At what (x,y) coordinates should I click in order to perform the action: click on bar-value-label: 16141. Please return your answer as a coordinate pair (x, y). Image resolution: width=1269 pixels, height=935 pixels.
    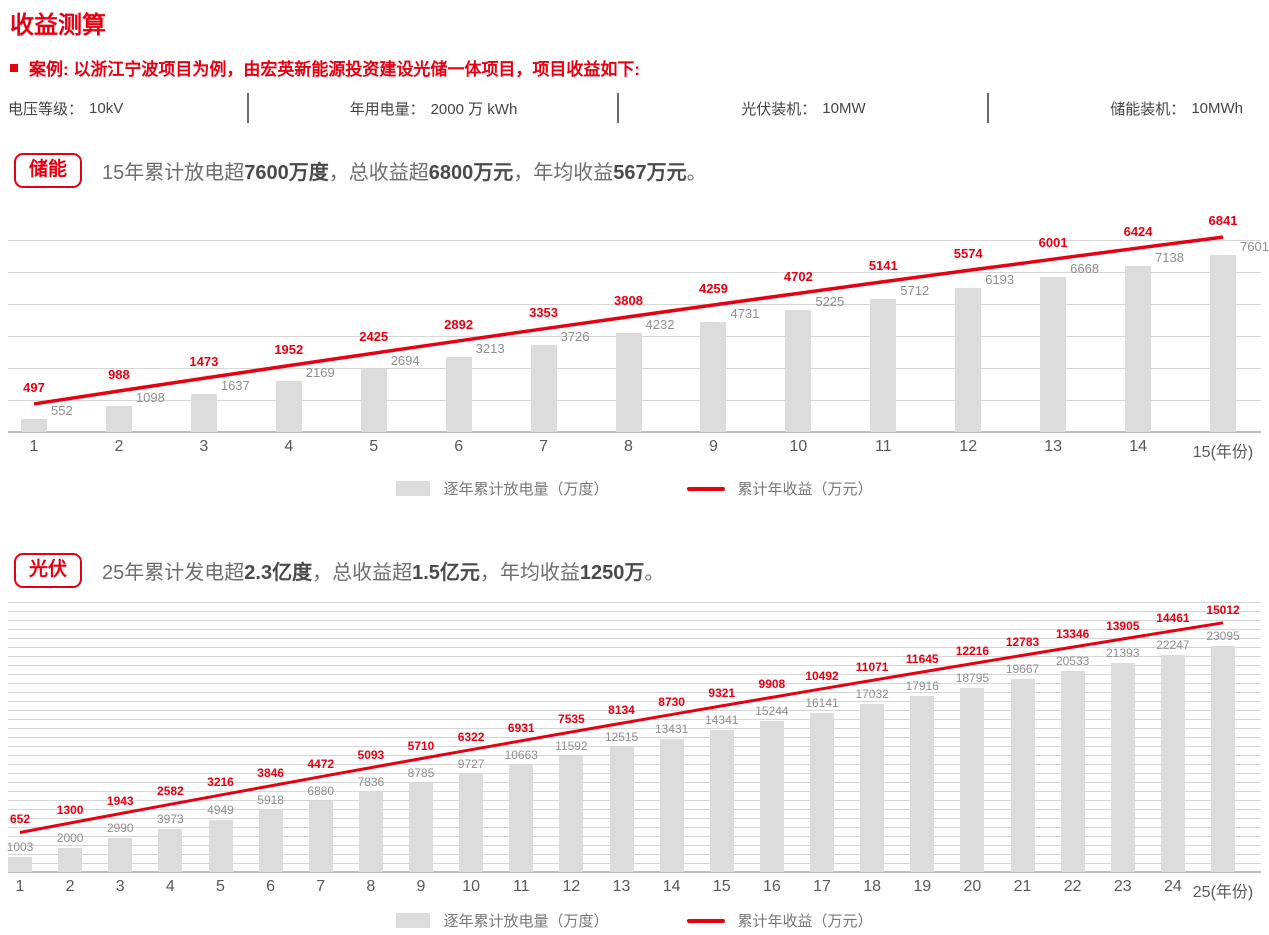
    Looking at the image, I should click on (822, 702).